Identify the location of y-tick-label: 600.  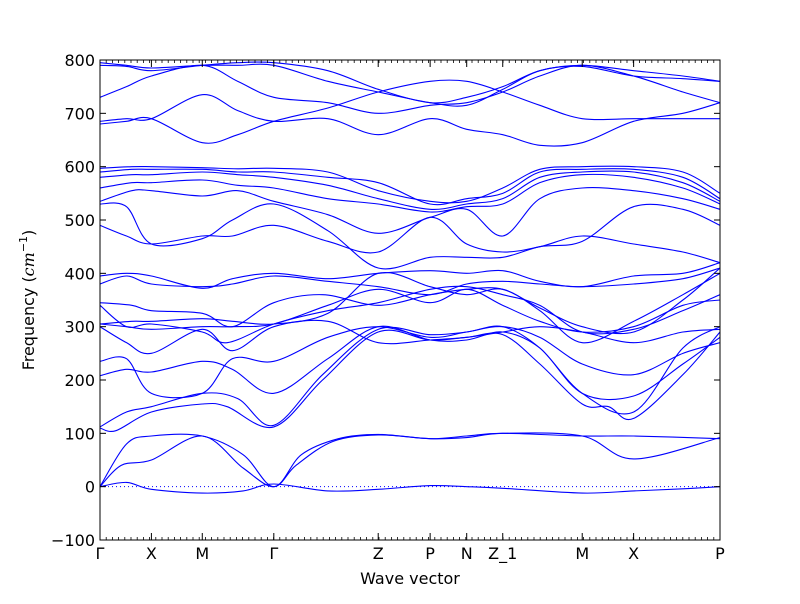
(79, 167).